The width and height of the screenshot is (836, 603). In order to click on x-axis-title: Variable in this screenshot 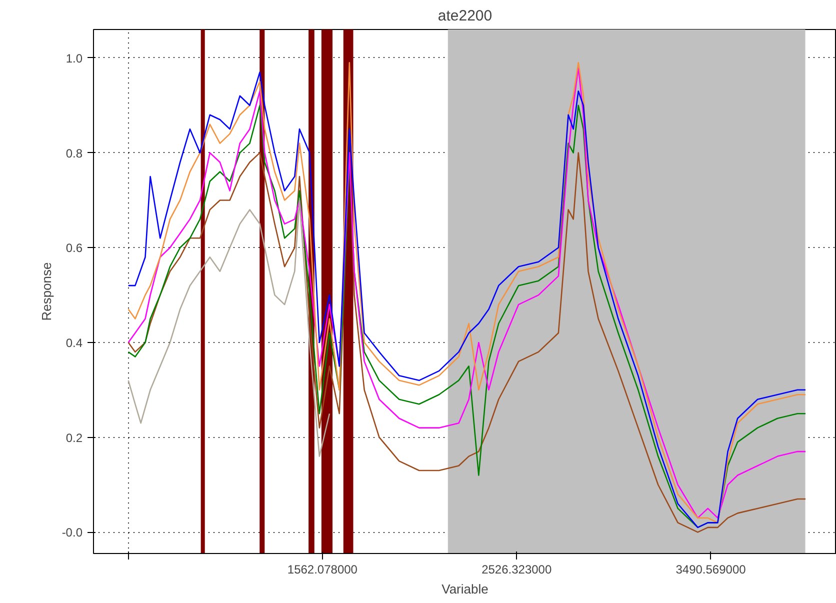, I will do `click(465, 589)`.